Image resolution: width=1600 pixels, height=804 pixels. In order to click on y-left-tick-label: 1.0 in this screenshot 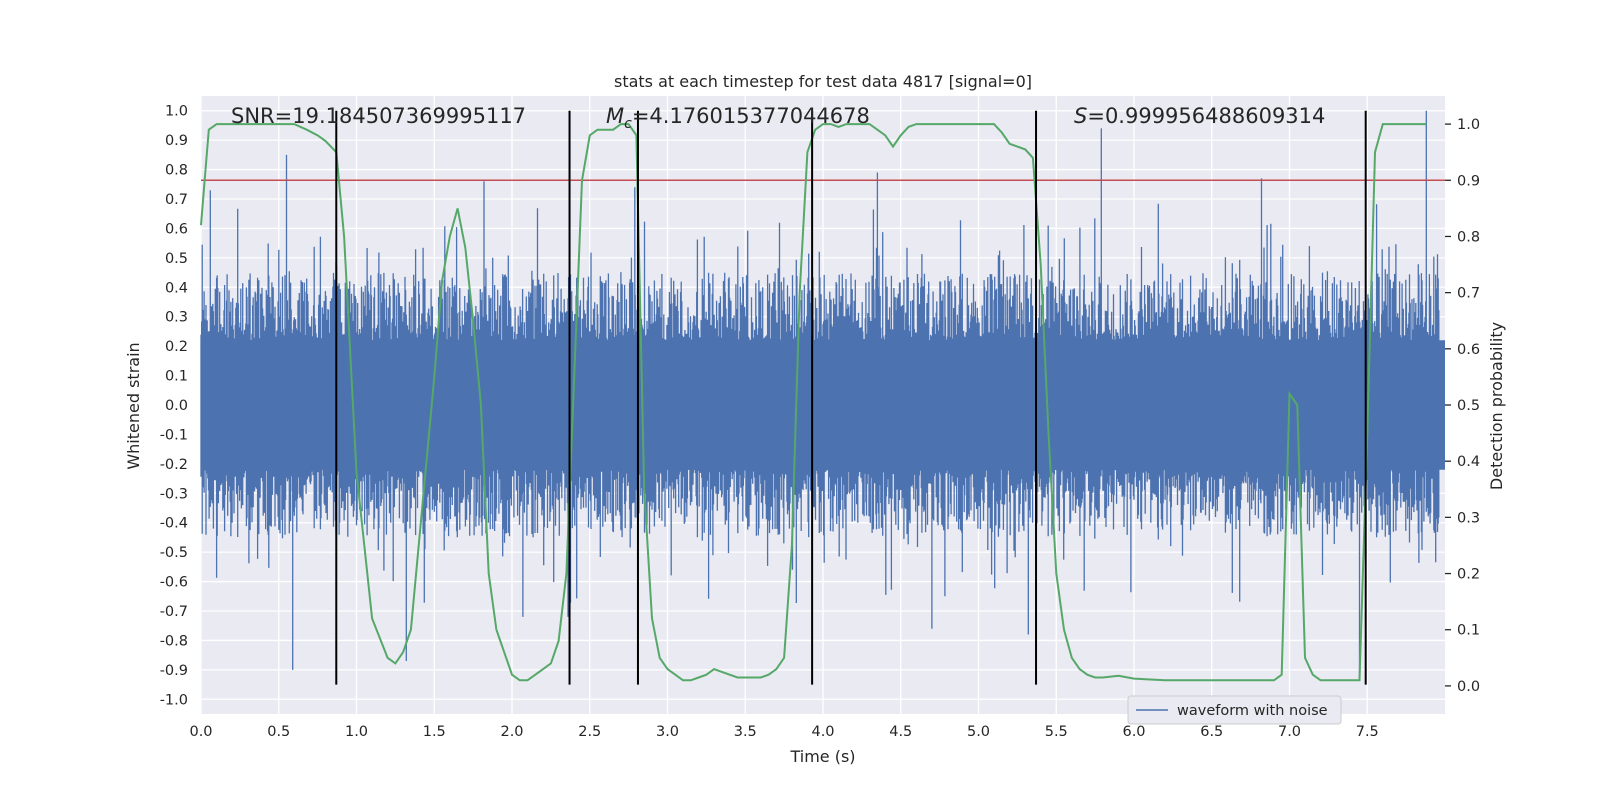, I will do `click(176, 112)`.